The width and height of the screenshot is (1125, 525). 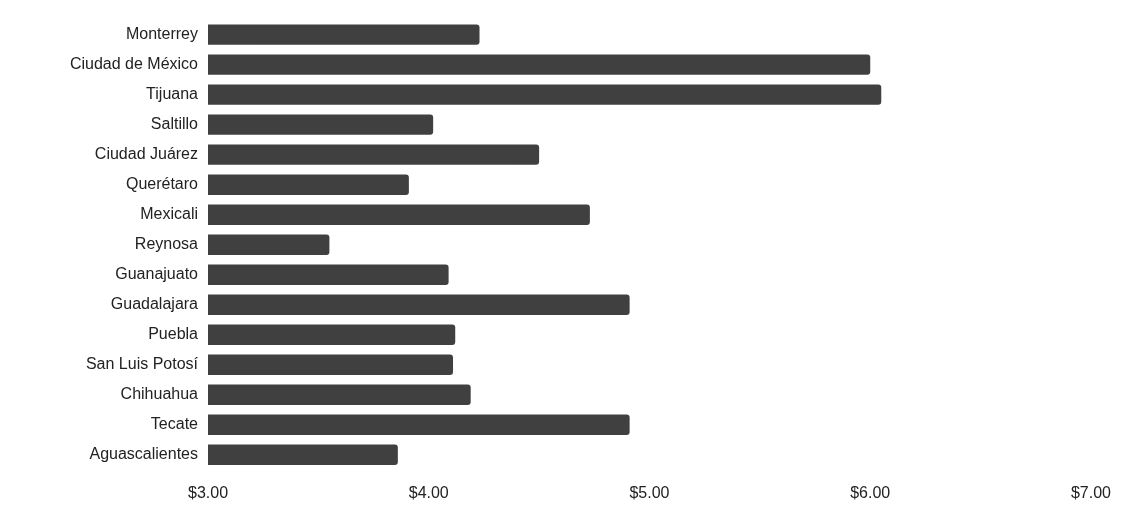 What do you see at coordinates (173, 334) in the screenshot?
I see `y-tick-label: Puebla` at bounding box center [173, 334].